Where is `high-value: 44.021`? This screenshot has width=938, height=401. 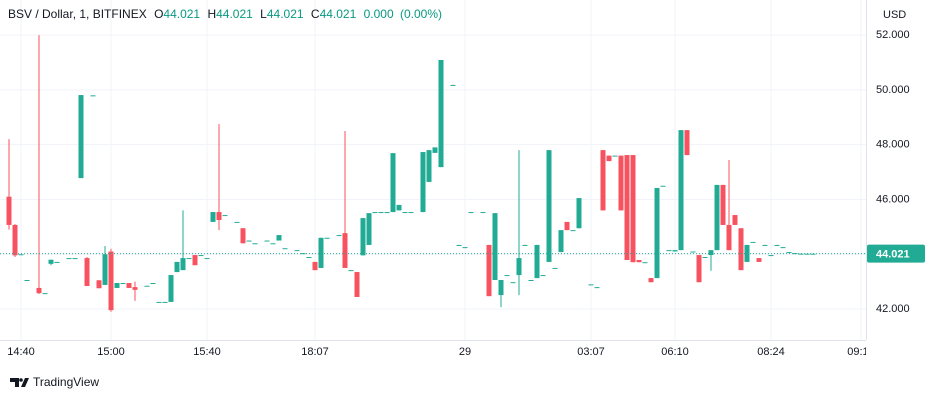 high-value: 44.021 is located at coordinates (234, 14).